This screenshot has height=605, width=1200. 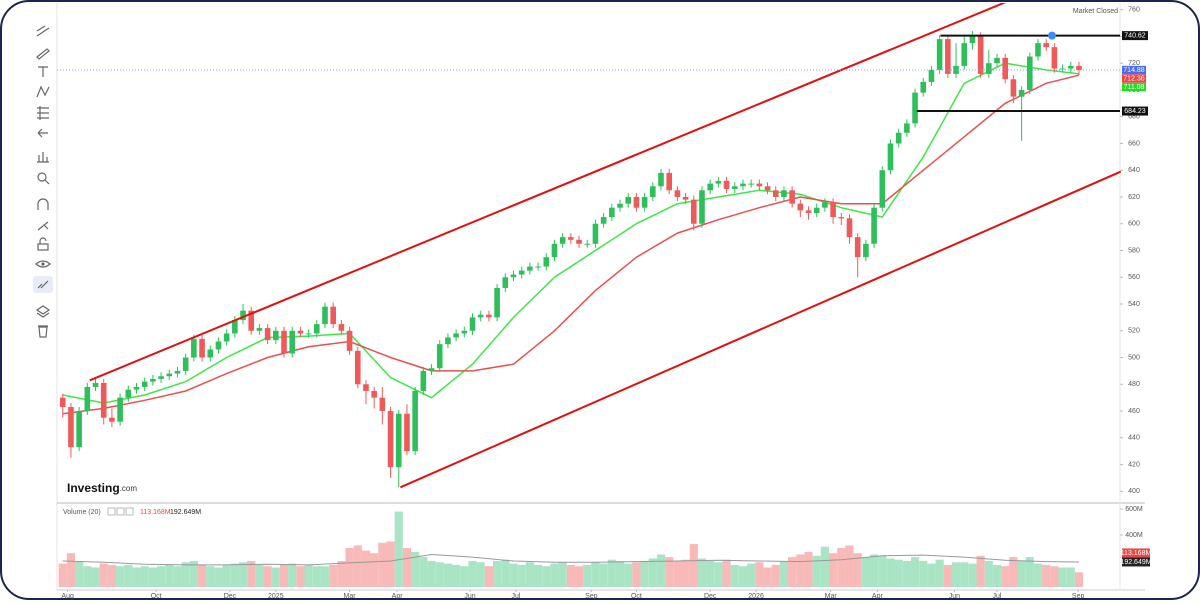 What do you see at coordinates (43, 284) in the screenshot?
I see `tool-link` at bounding box center [43, 284].